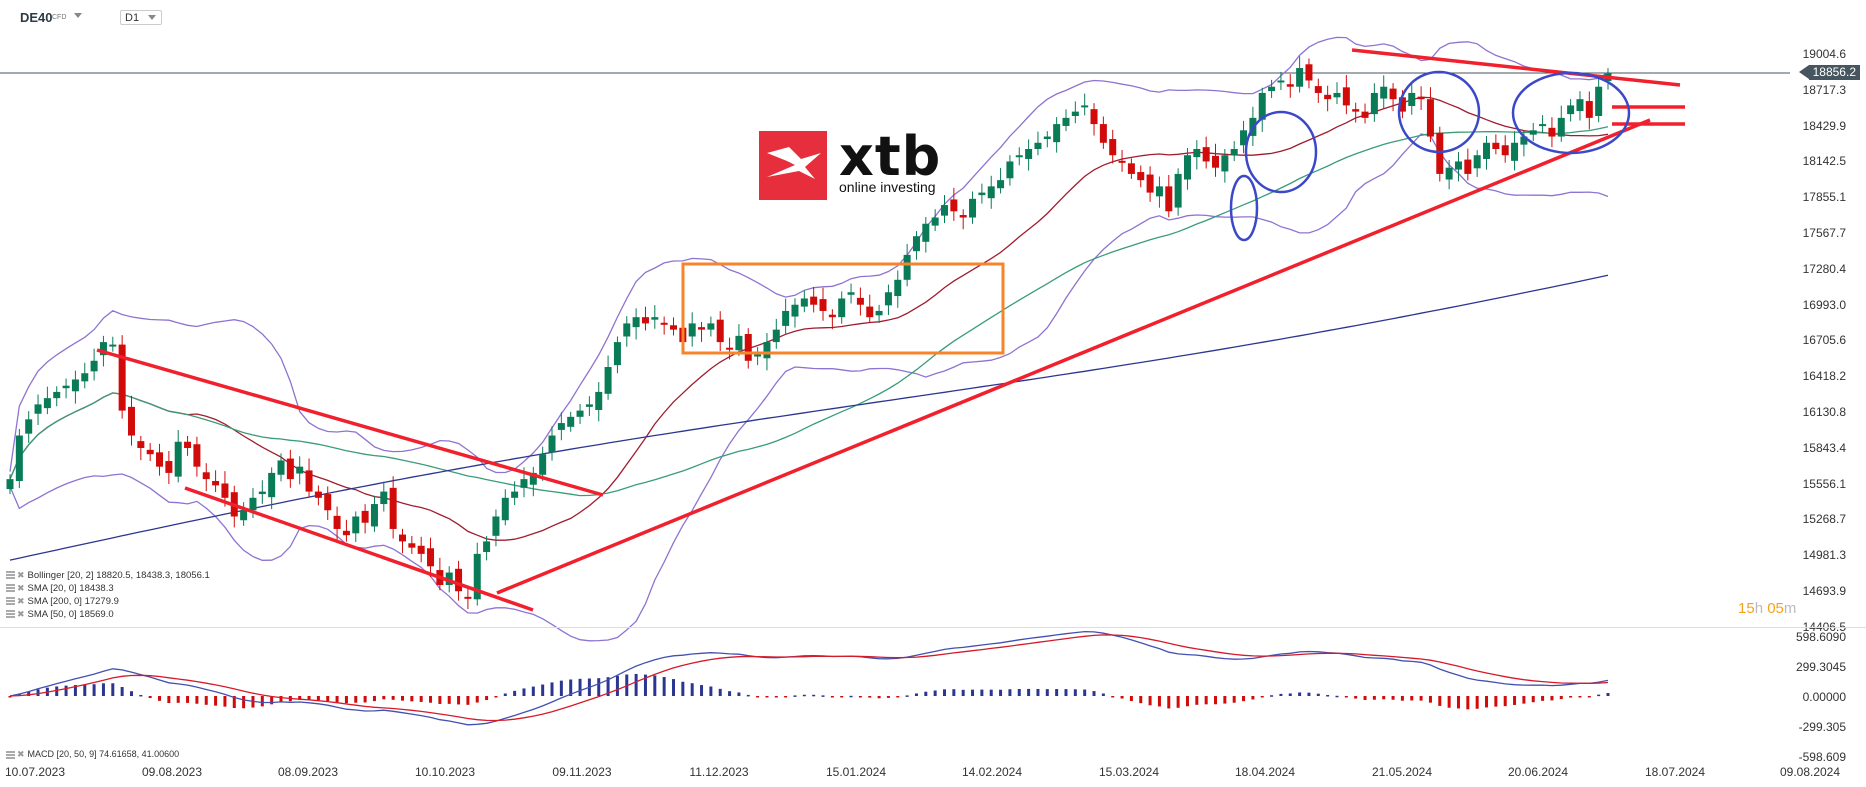  I want to click on legend-sma20: ✖ SMA [20, 0] 18438.3, so click(60, 588).